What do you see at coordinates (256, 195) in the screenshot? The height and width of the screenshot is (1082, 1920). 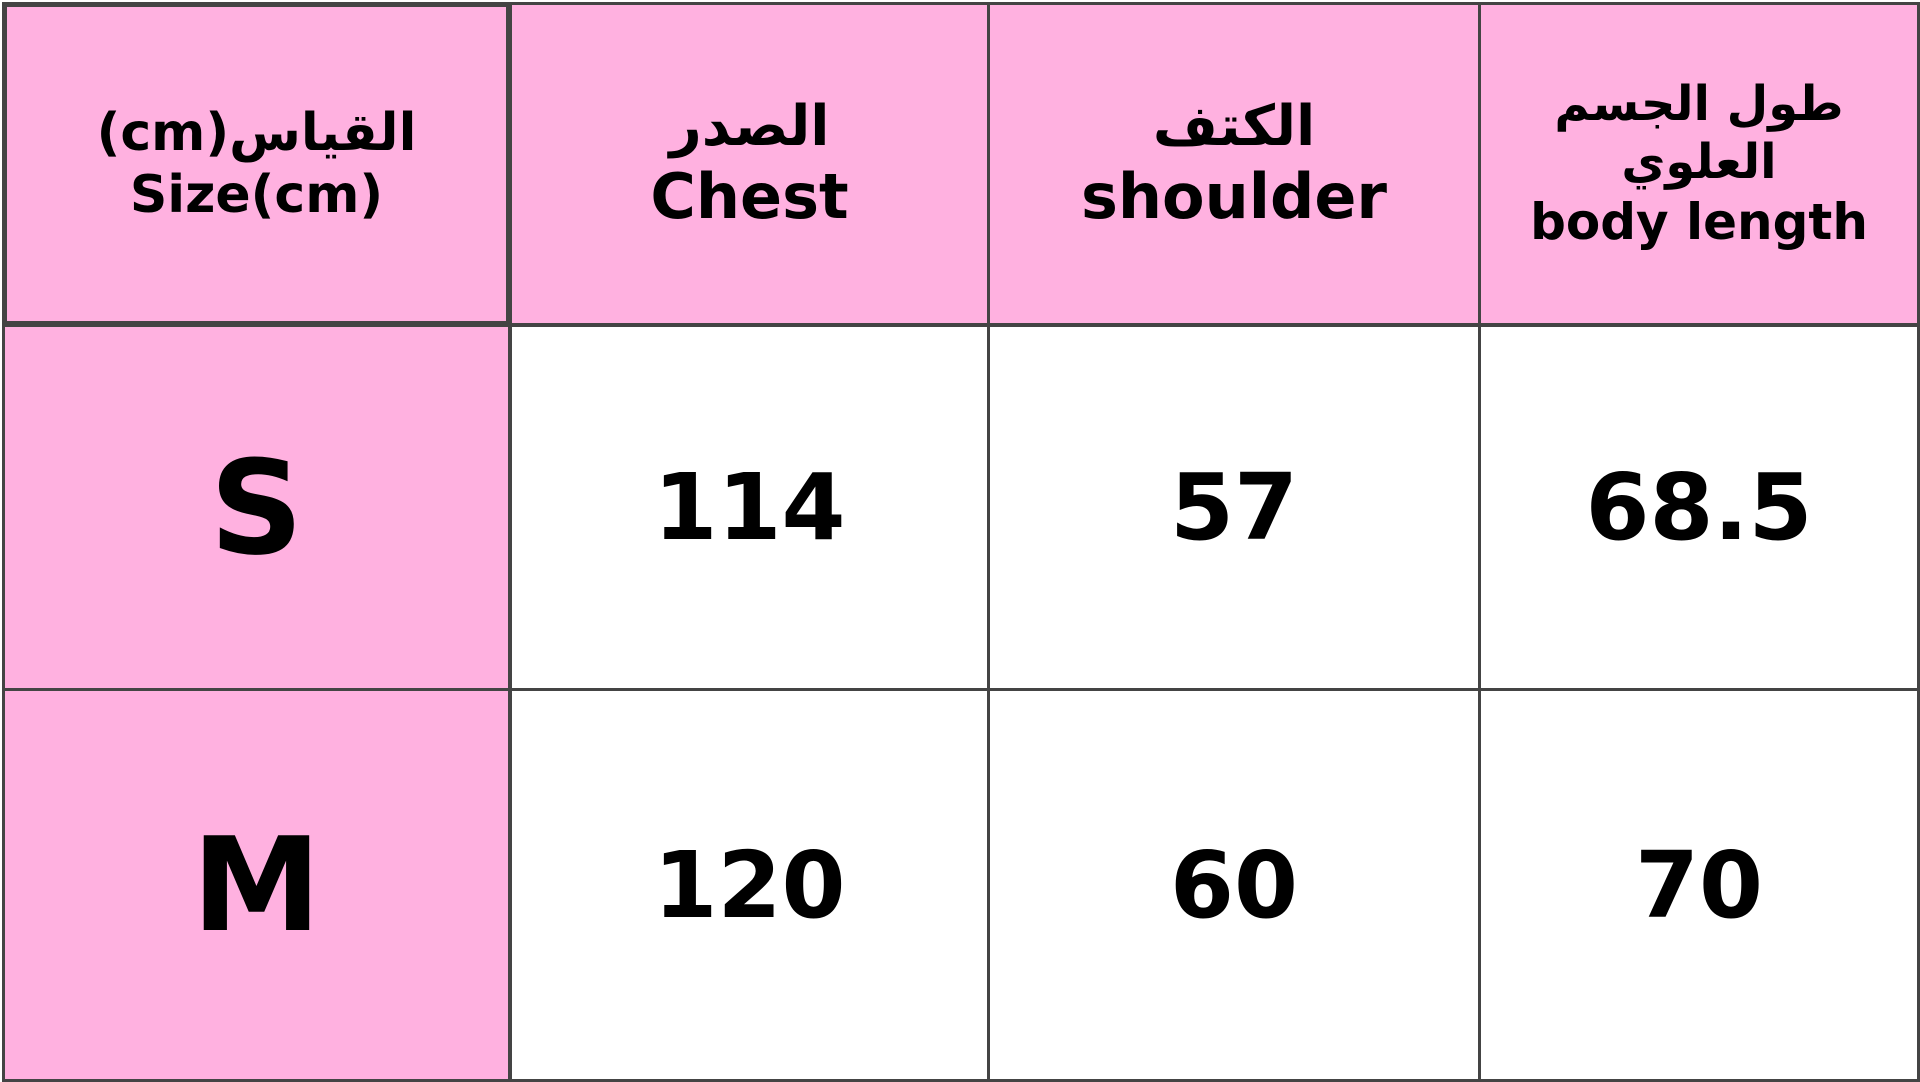 I see `header-size-en: Size(cm)` at bounding box center [256, 195].